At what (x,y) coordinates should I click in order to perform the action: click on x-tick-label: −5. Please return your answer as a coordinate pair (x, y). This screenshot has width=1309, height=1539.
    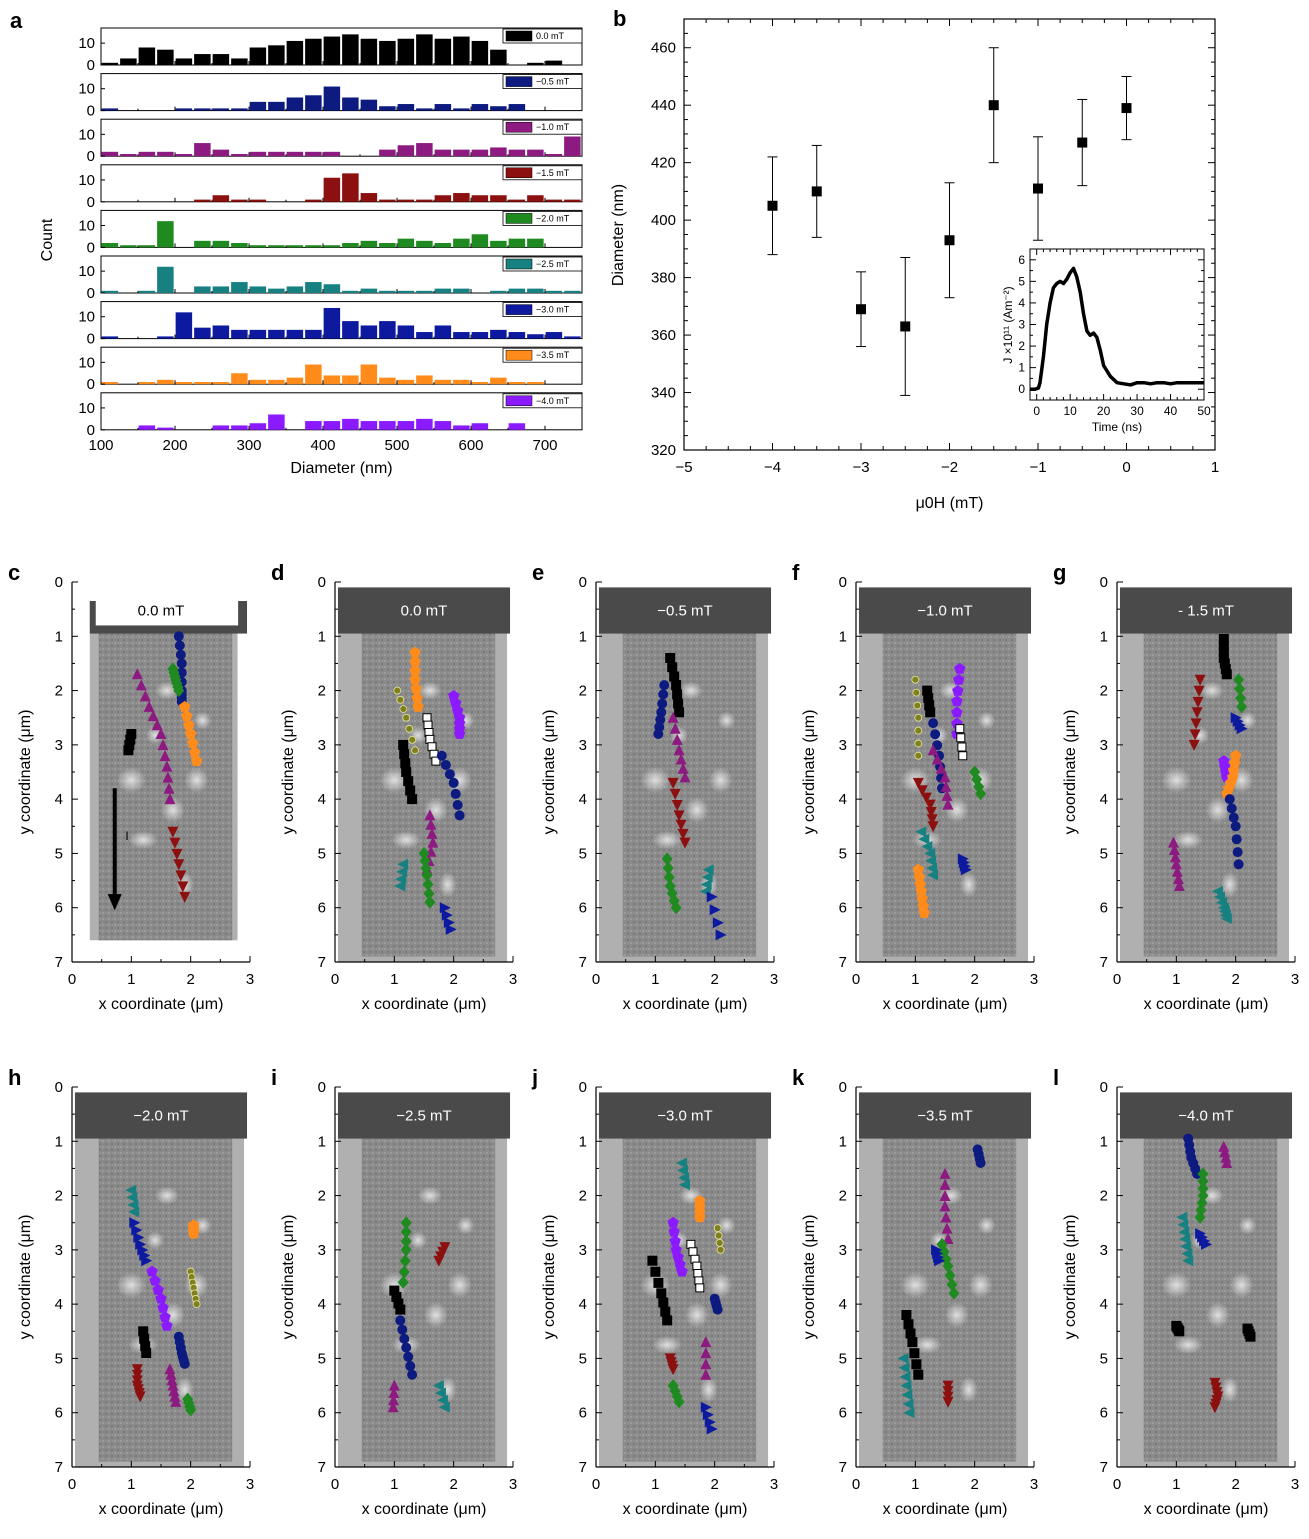
    Looking at the image, I should click on (683, 467).